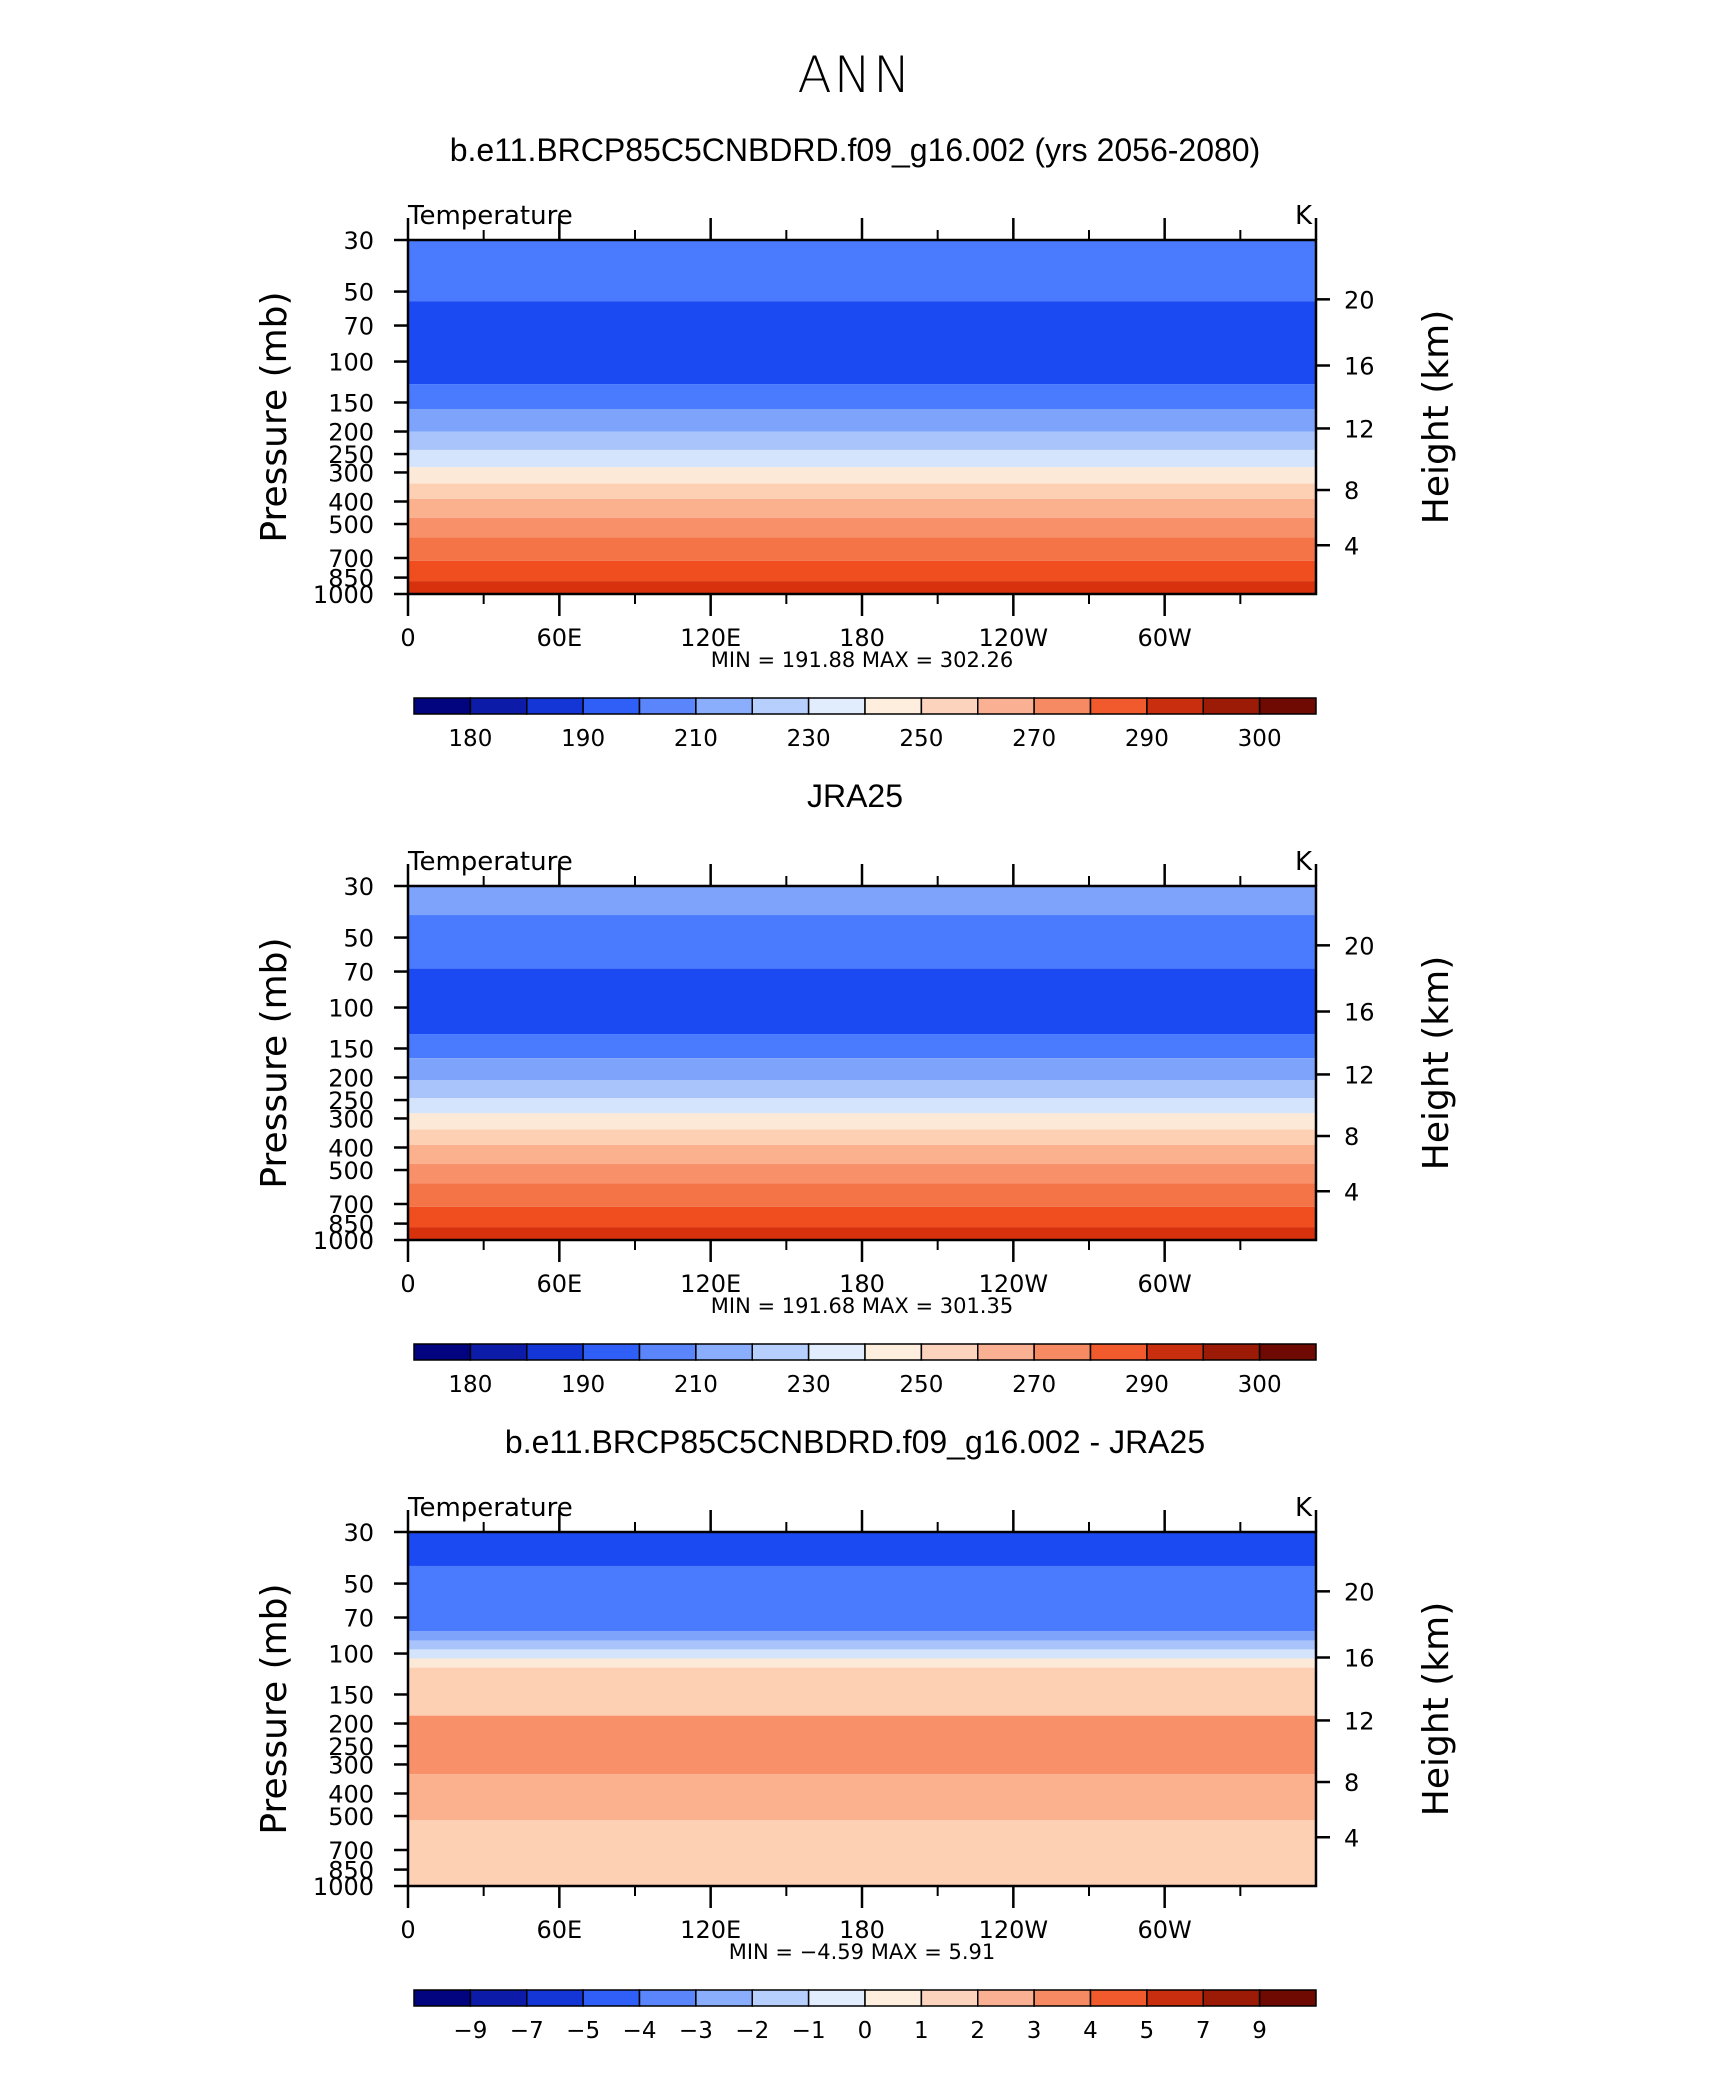 The image size is (1710, 2074). What do you see at coordinates (1351, 491) in the screenshot?
I see `height-tick-label: 8` at bounding box center [1351, 491].